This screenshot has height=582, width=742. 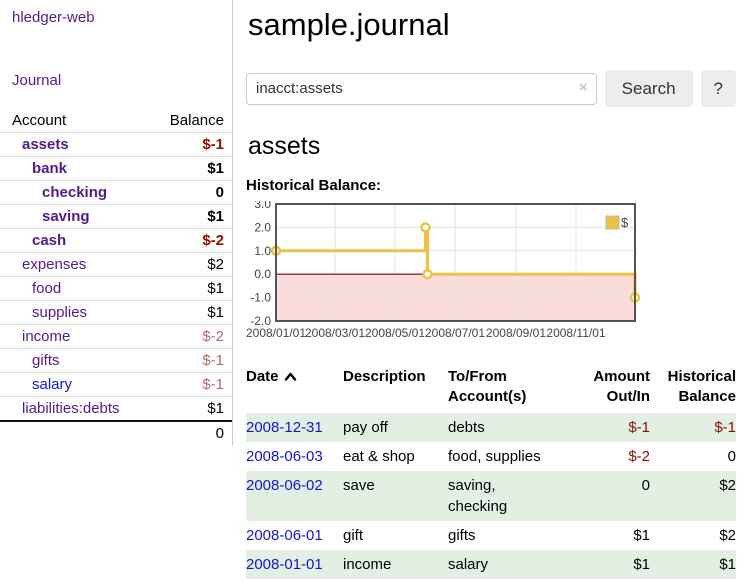 I want to click on account-heading: assets, so click(x=284, y=146).